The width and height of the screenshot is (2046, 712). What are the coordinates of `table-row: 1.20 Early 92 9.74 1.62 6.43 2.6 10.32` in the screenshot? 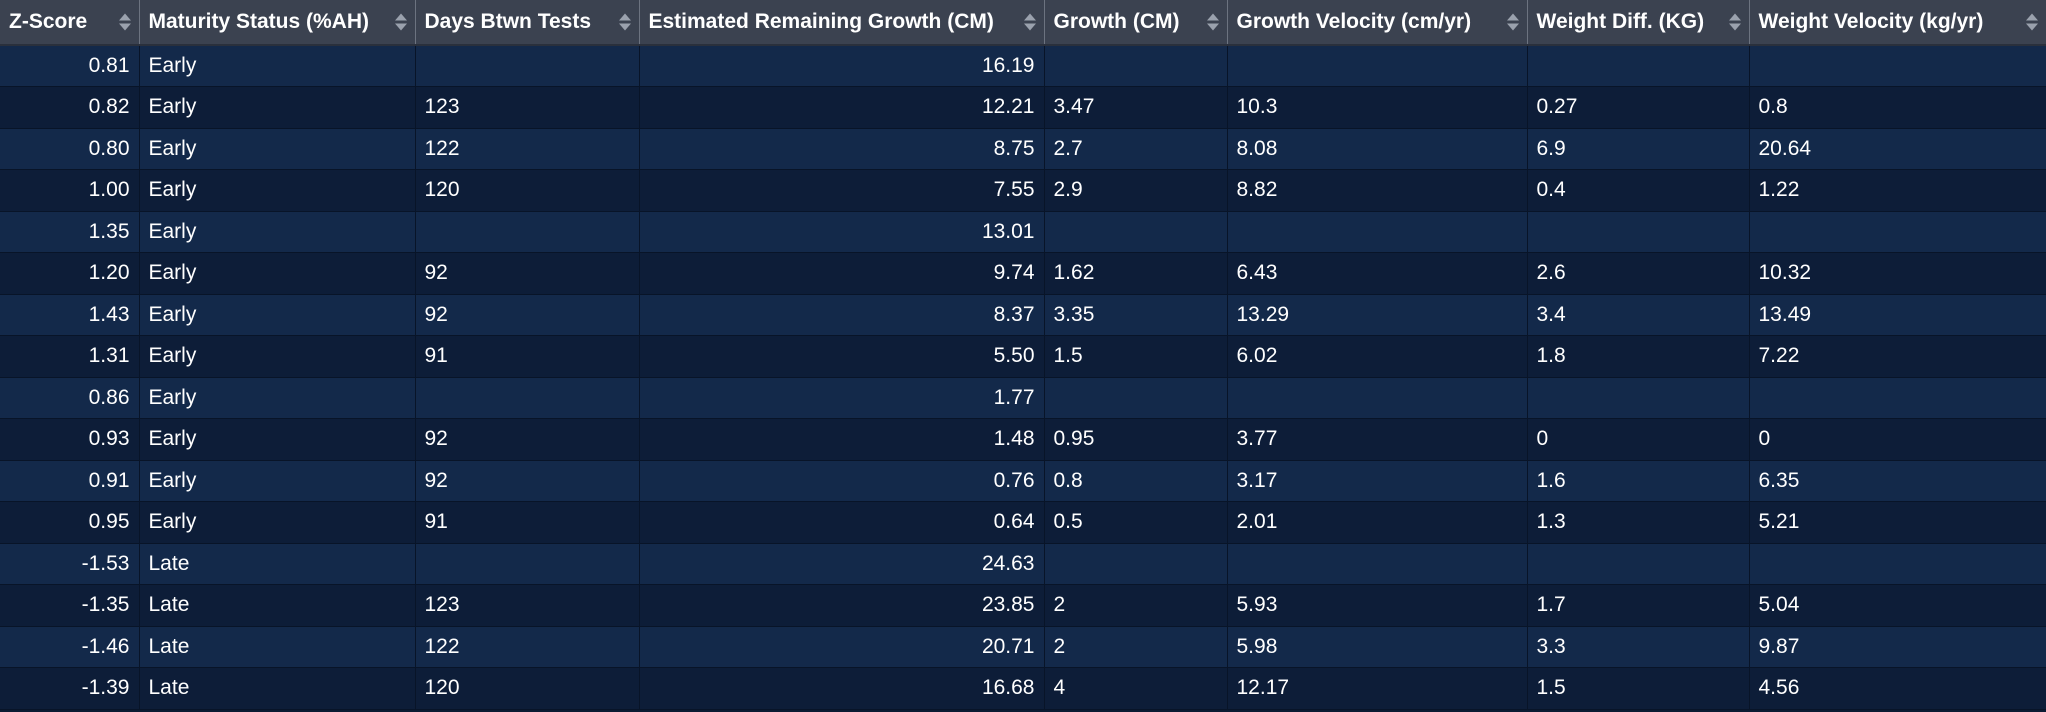 It's located at (1023, 273).